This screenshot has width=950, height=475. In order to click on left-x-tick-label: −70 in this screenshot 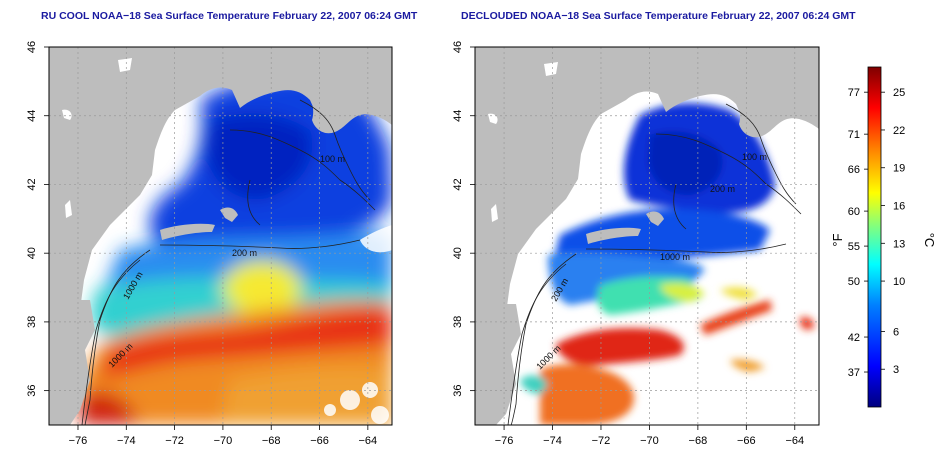, I will do `click(223, 441)`.